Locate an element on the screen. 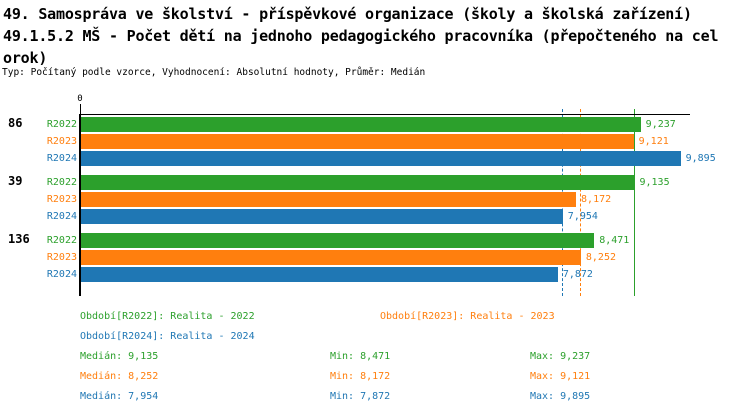 This screenshot has width=750, height=414. stat-max-r2023: Max: 9,121 is located at coordinates (560, 376).